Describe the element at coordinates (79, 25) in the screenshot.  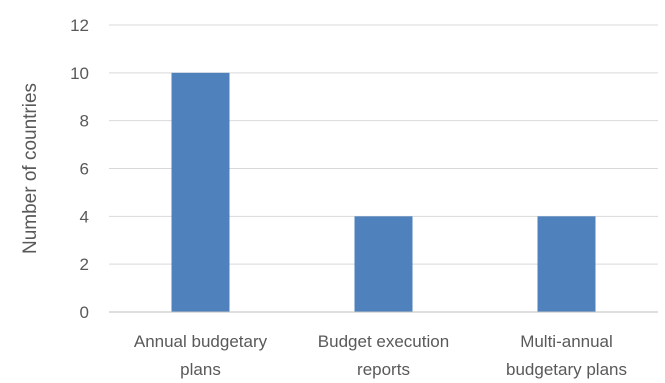
I see `y-tick-label: 12` at that location.